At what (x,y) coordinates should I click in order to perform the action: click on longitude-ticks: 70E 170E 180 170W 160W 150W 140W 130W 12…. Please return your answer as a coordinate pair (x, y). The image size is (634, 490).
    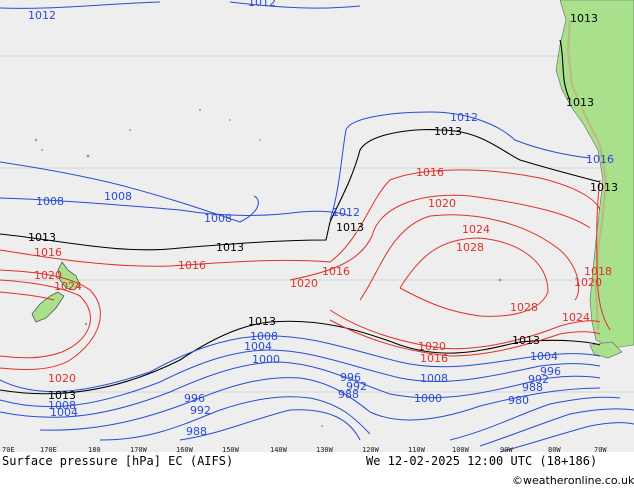
    Looking at the image, I should click on (304, 450).